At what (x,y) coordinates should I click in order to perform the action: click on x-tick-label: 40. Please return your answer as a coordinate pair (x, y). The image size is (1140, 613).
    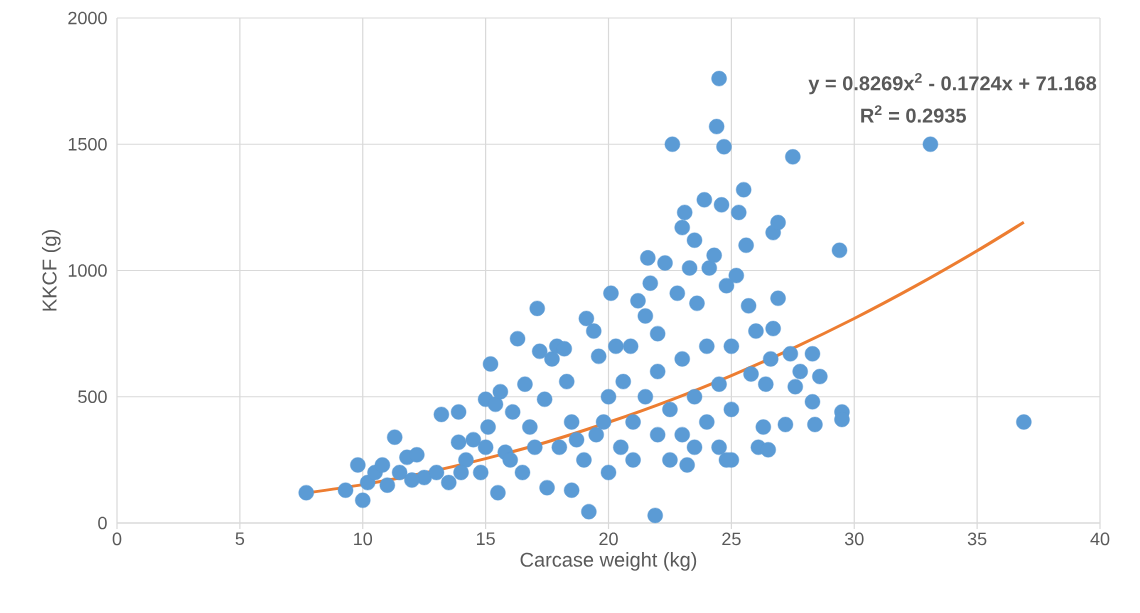
    Looking at the image, I should click on (1100, 539).